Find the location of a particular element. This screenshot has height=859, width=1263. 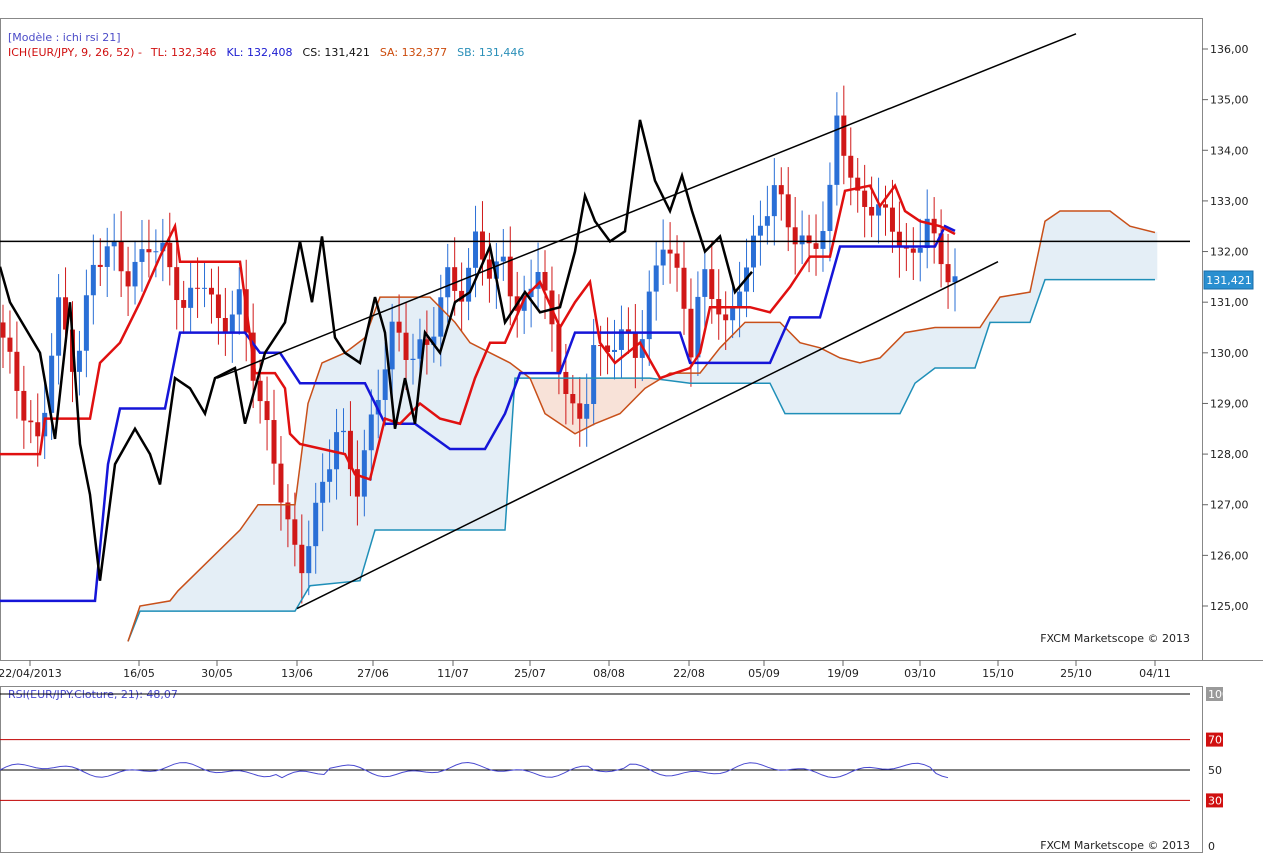

price-tick-label: 131,00 is located at coordinates (1229, 302).